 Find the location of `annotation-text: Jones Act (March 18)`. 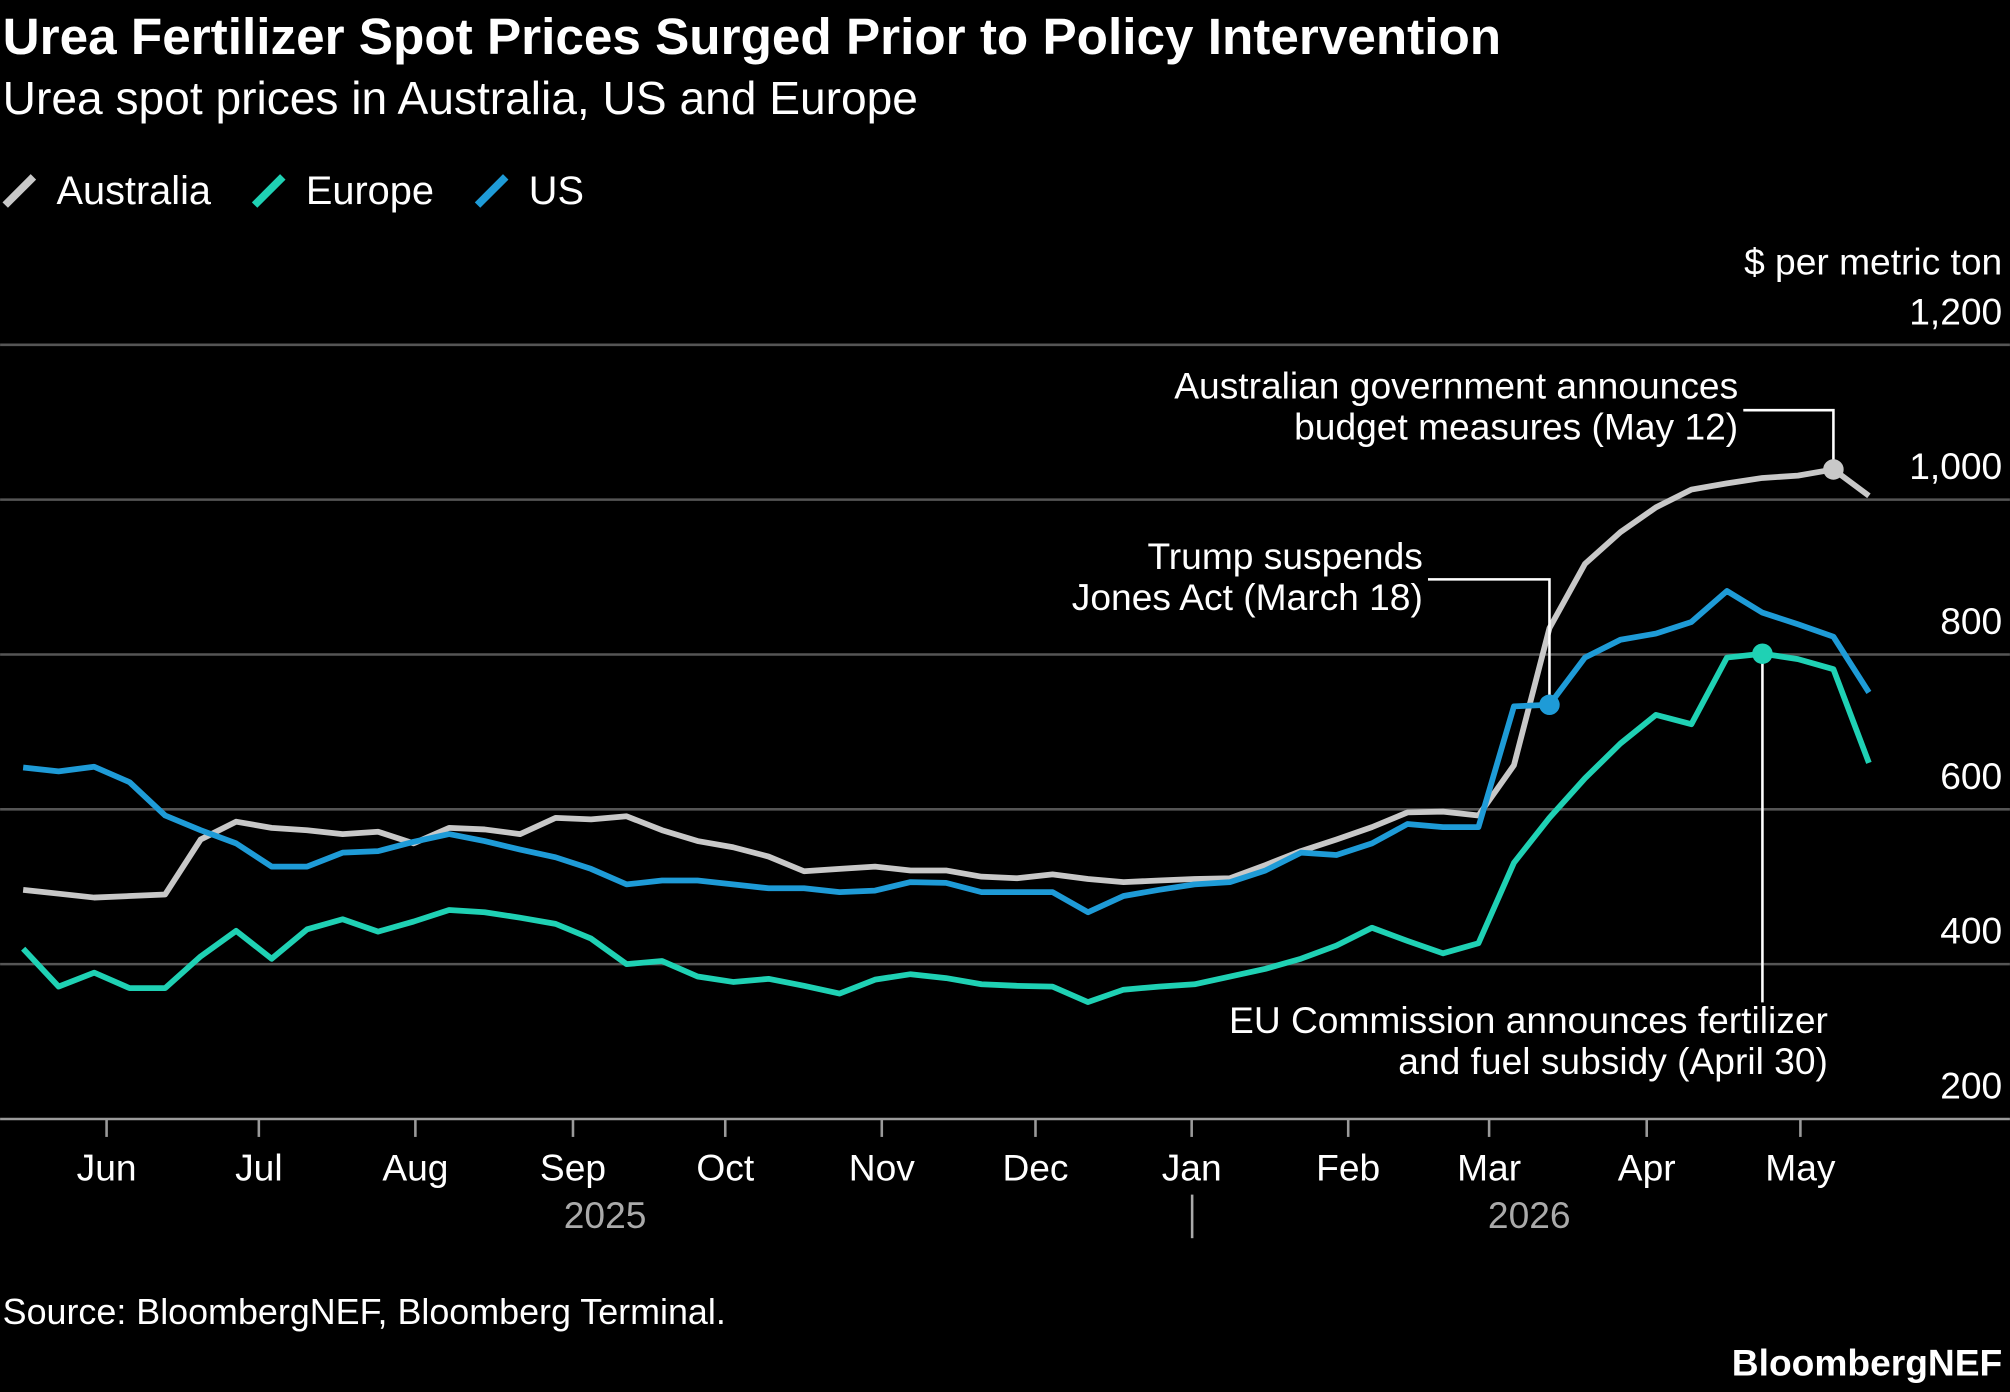

annotation-text: Jones Act (March 18) is located at coordinates (1247, 597).